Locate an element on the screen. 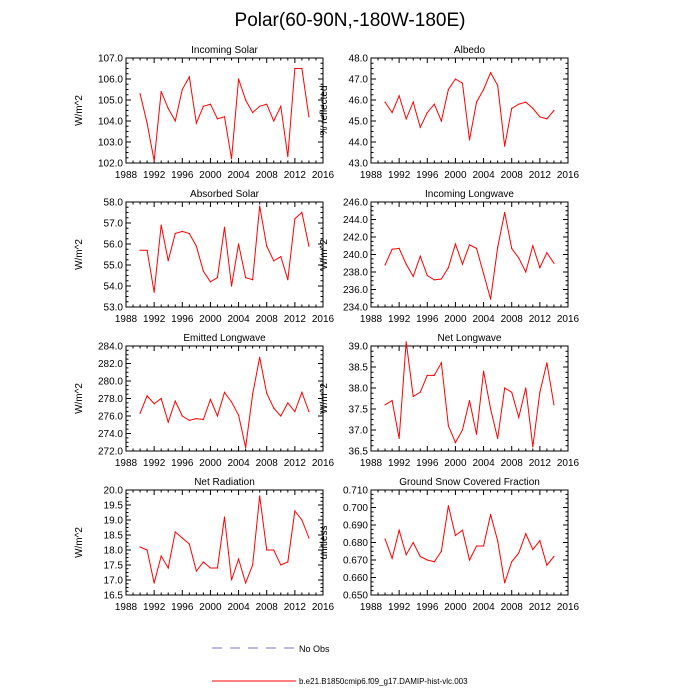 Image resolution: width=700 pixels, height=700 pixels. y-tick-label: 18.0 is located at coordinates (114, 551).